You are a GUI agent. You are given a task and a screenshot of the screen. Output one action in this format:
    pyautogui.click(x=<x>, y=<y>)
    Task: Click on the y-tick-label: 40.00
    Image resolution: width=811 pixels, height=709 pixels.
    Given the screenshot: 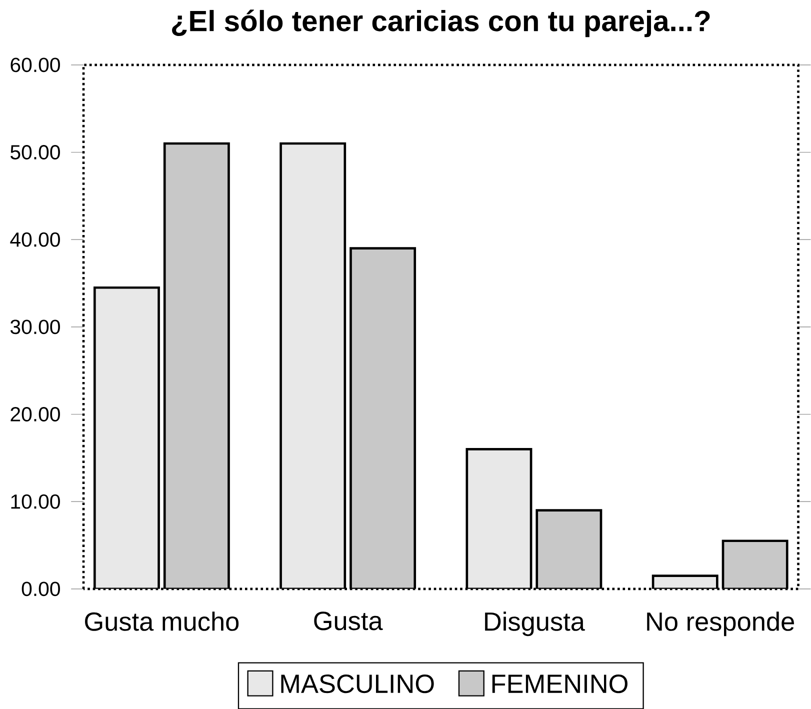 What is the action you would take?
    pyautogui.click(x=35, y=239)
    